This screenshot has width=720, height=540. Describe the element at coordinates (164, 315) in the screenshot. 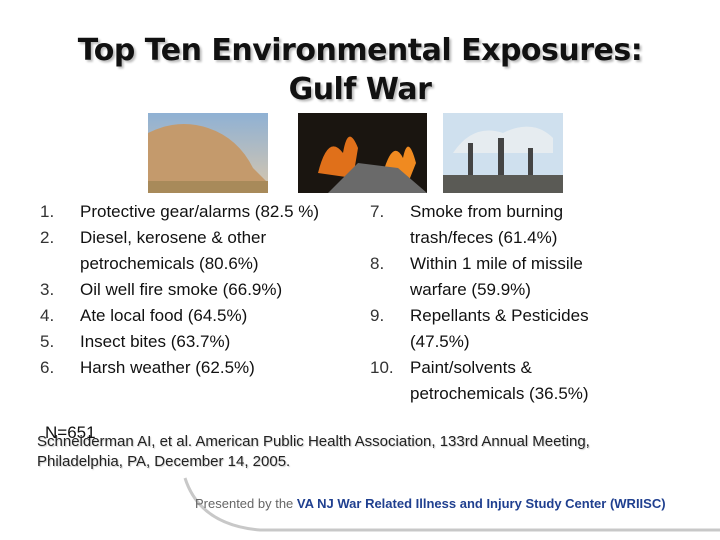

I see `item-text: Ate local food (64.5%)` at that location.